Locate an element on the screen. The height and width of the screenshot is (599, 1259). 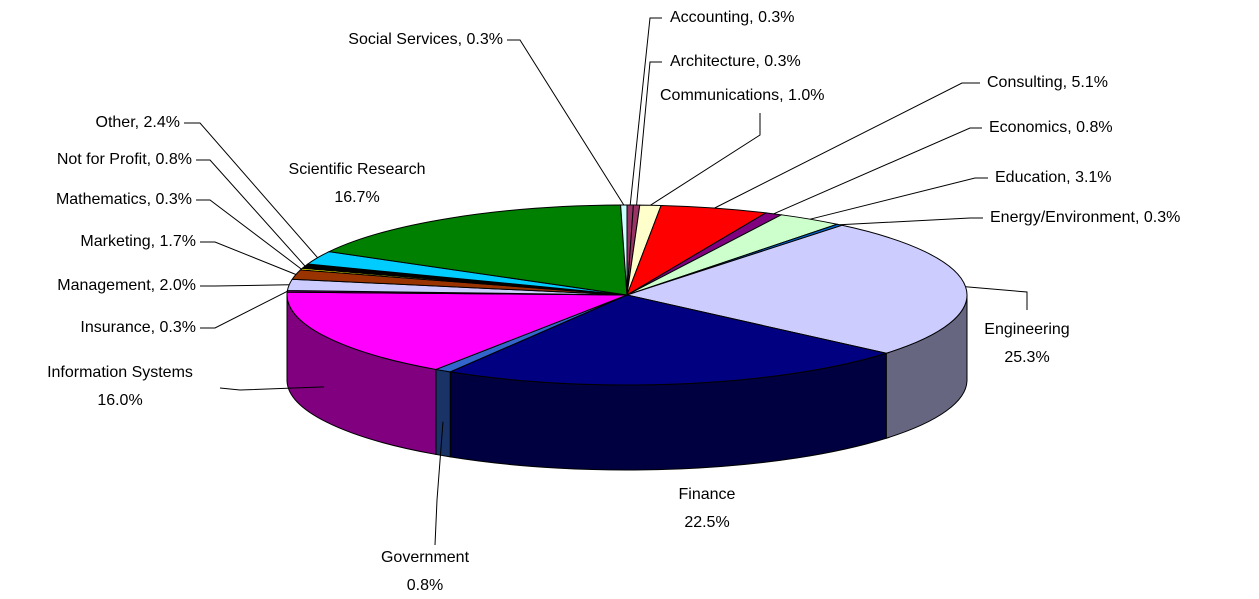
label-category: Education is located at coordinates (1030, 177).